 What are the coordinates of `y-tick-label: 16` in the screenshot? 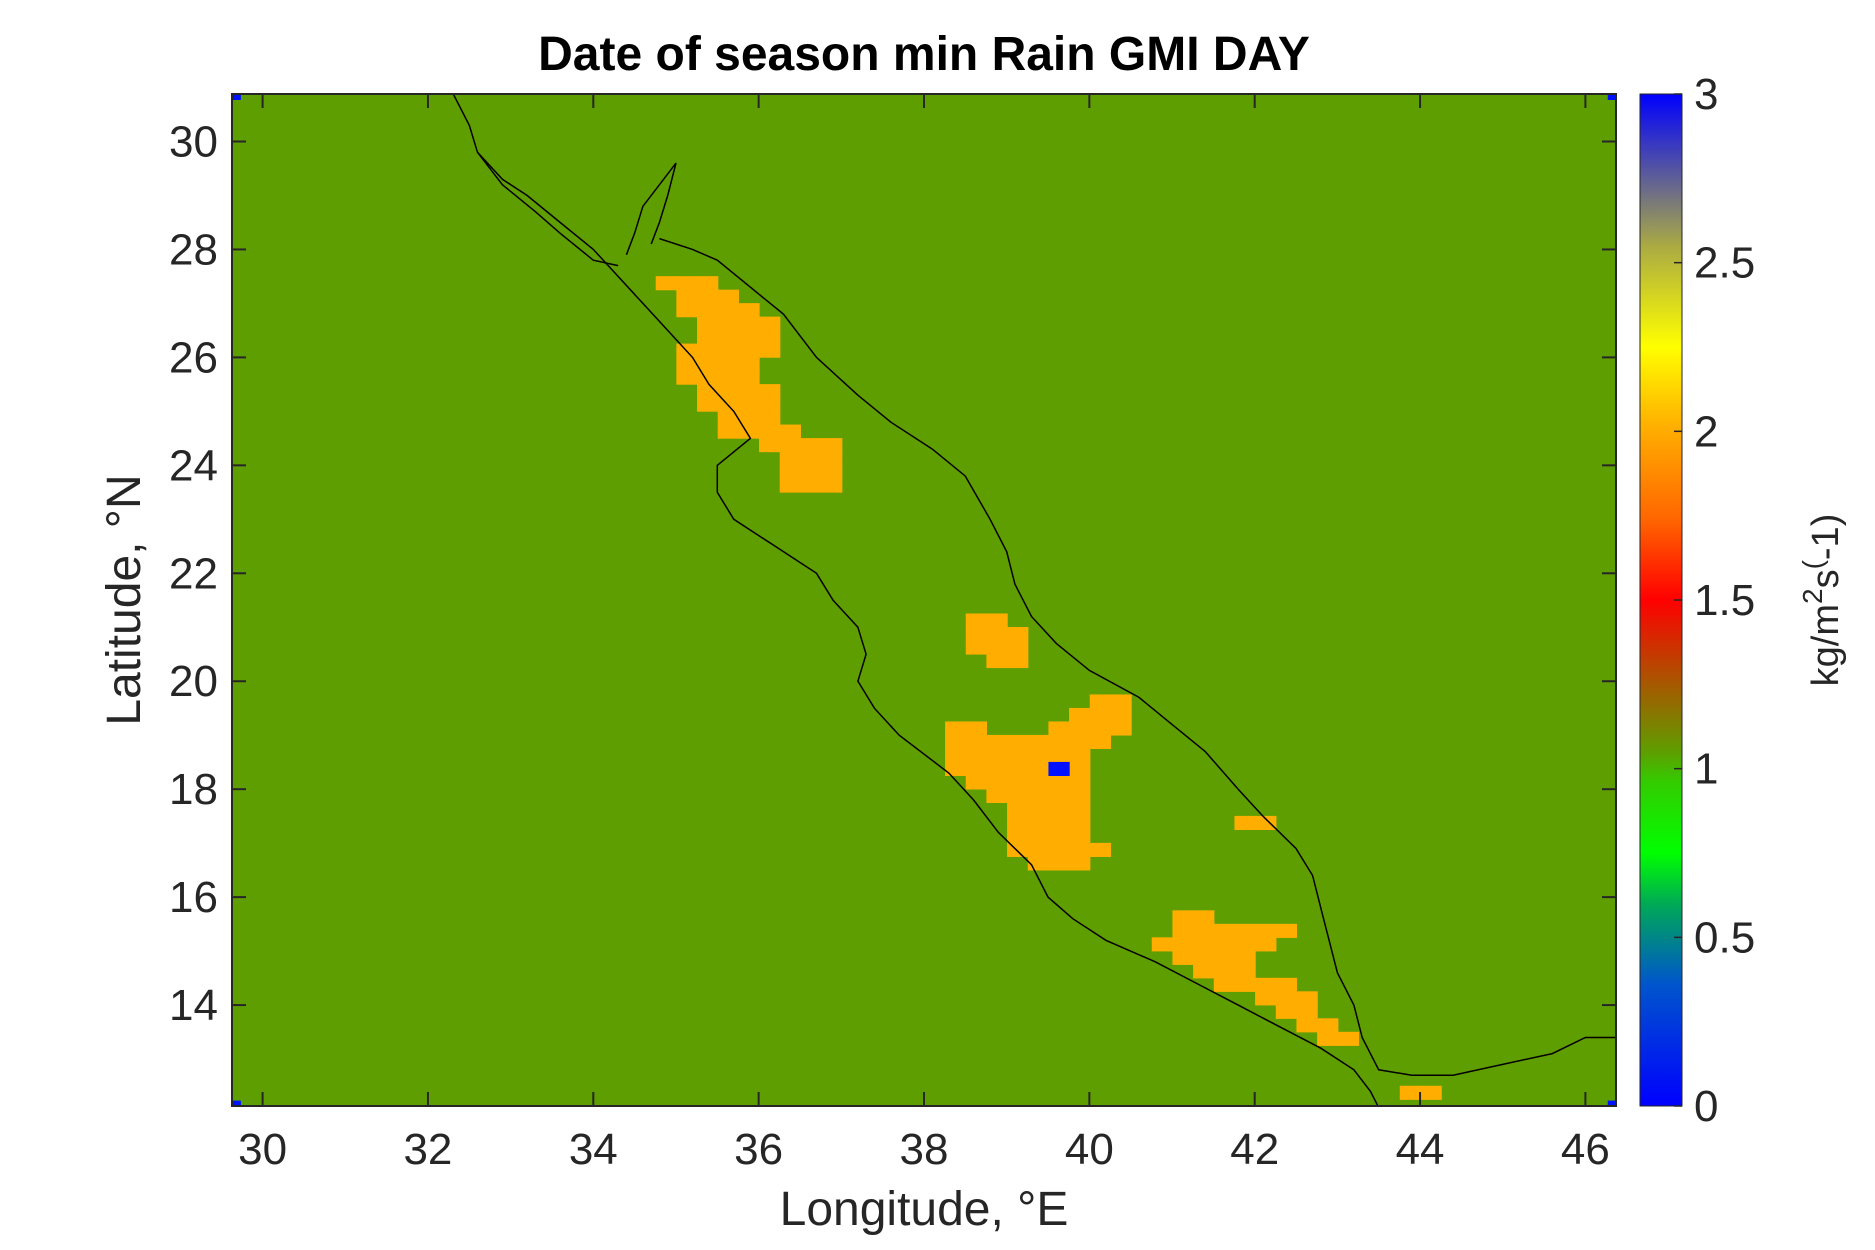 It's located at (193, 897).